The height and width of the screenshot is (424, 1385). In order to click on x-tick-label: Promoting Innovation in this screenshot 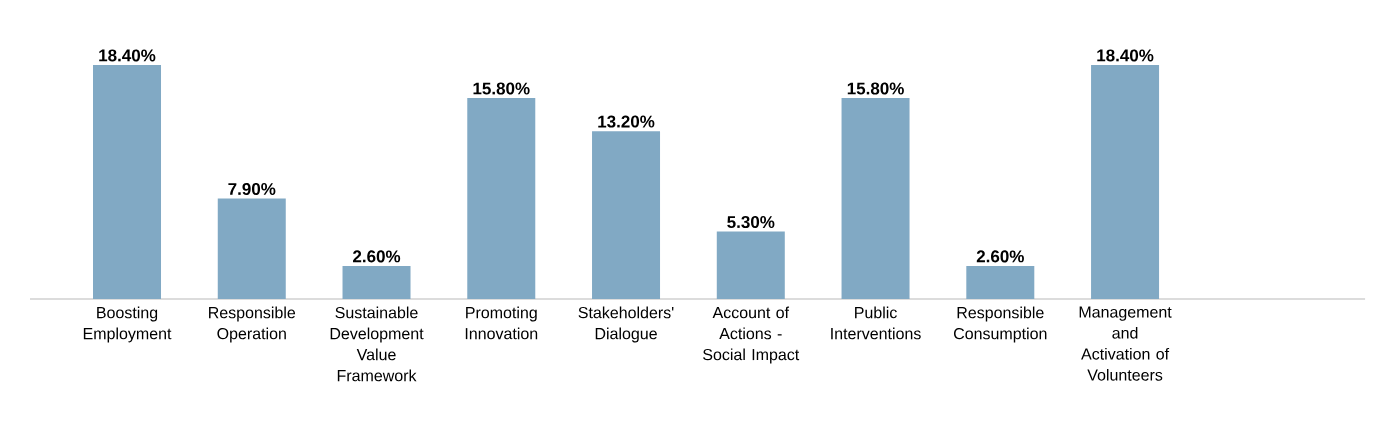, I will do `click(501, 323)`.